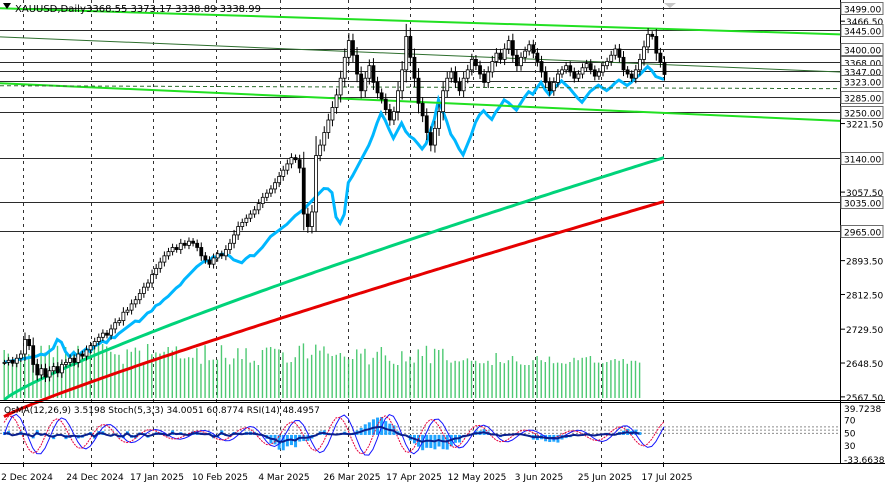 The height and width of the screenshot is (491, 885). Describe the element at coordinates (864, 365) in the screenshot. I see `y-tick-label: 2648.50` at that location.